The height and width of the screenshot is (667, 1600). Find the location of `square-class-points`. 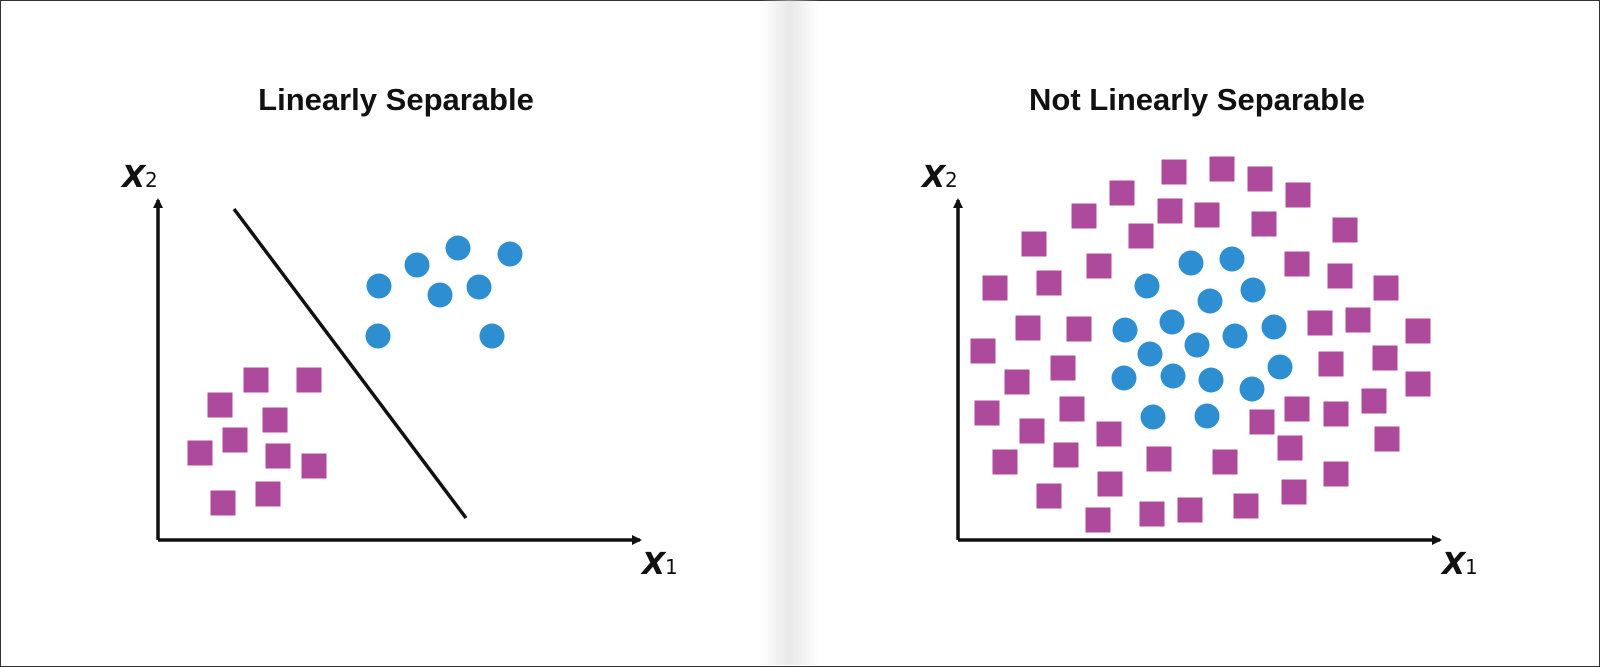

square-class-points is located at coordinates (257, 441).